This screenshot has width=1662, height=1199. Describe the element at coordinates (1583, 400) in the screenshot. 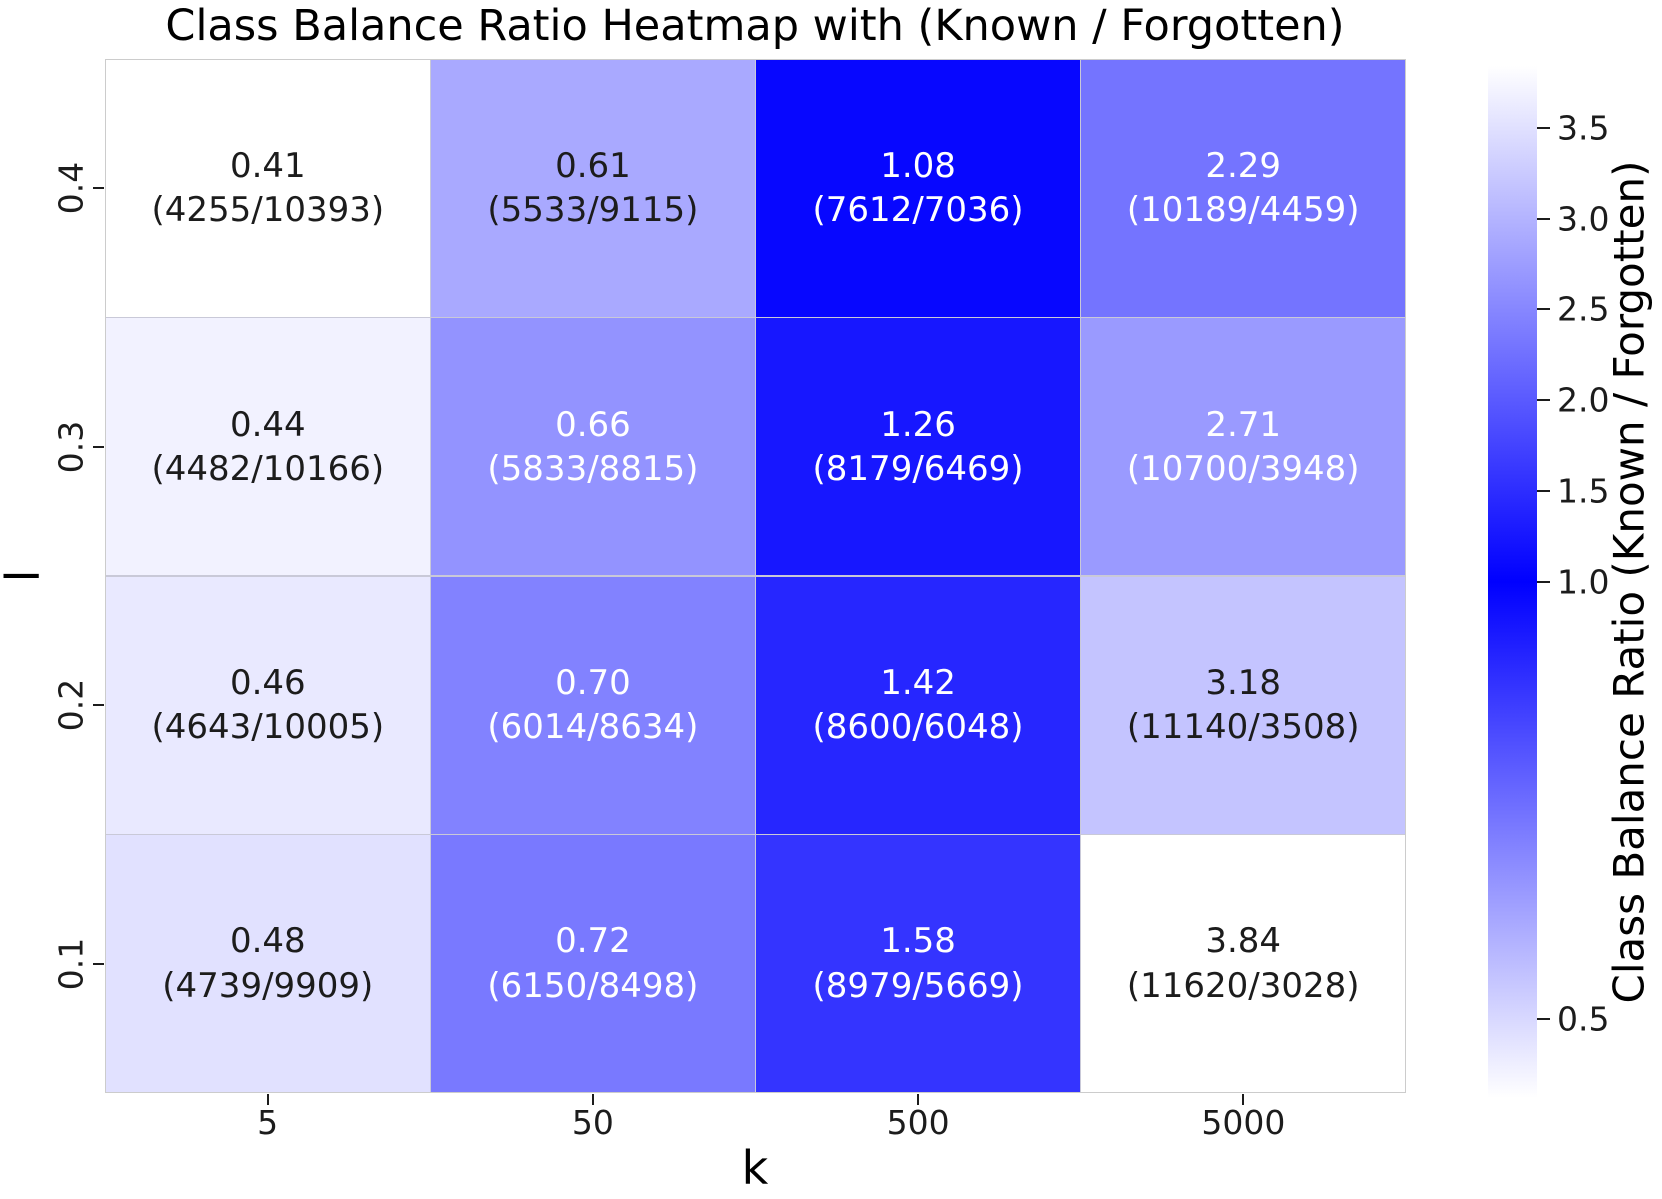

I see `colorbar-tick-label: 2.0` at that location.